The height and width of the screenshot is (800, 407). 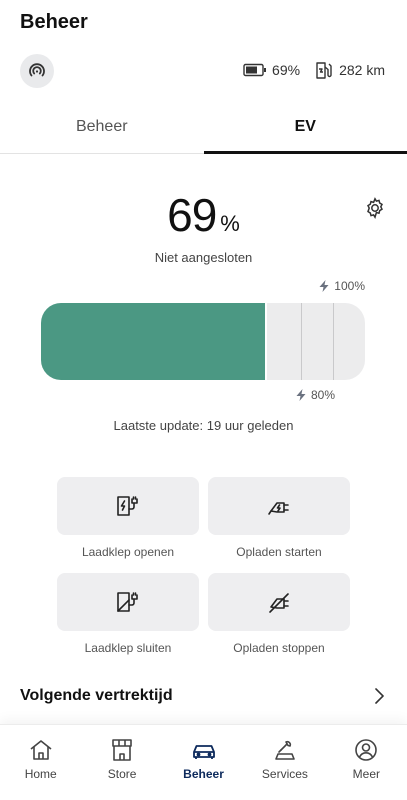 What do you see at coordinates (349, 286) in the screenshot?
I see `max-limit-value: 100%` at bounding box center [349, 286].